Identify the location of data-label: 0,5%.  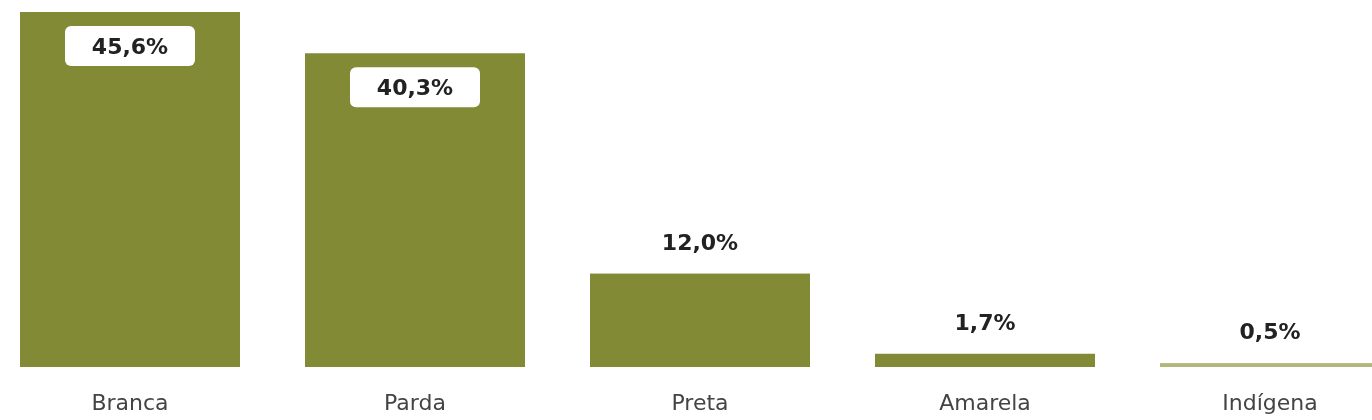
(1270, 332).